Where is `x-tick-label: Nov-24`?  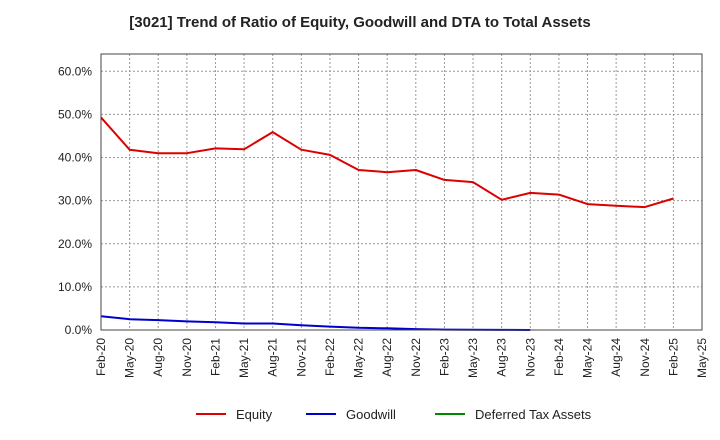 x-tick-label: Nov-24 is located at coordinates (645, 357).